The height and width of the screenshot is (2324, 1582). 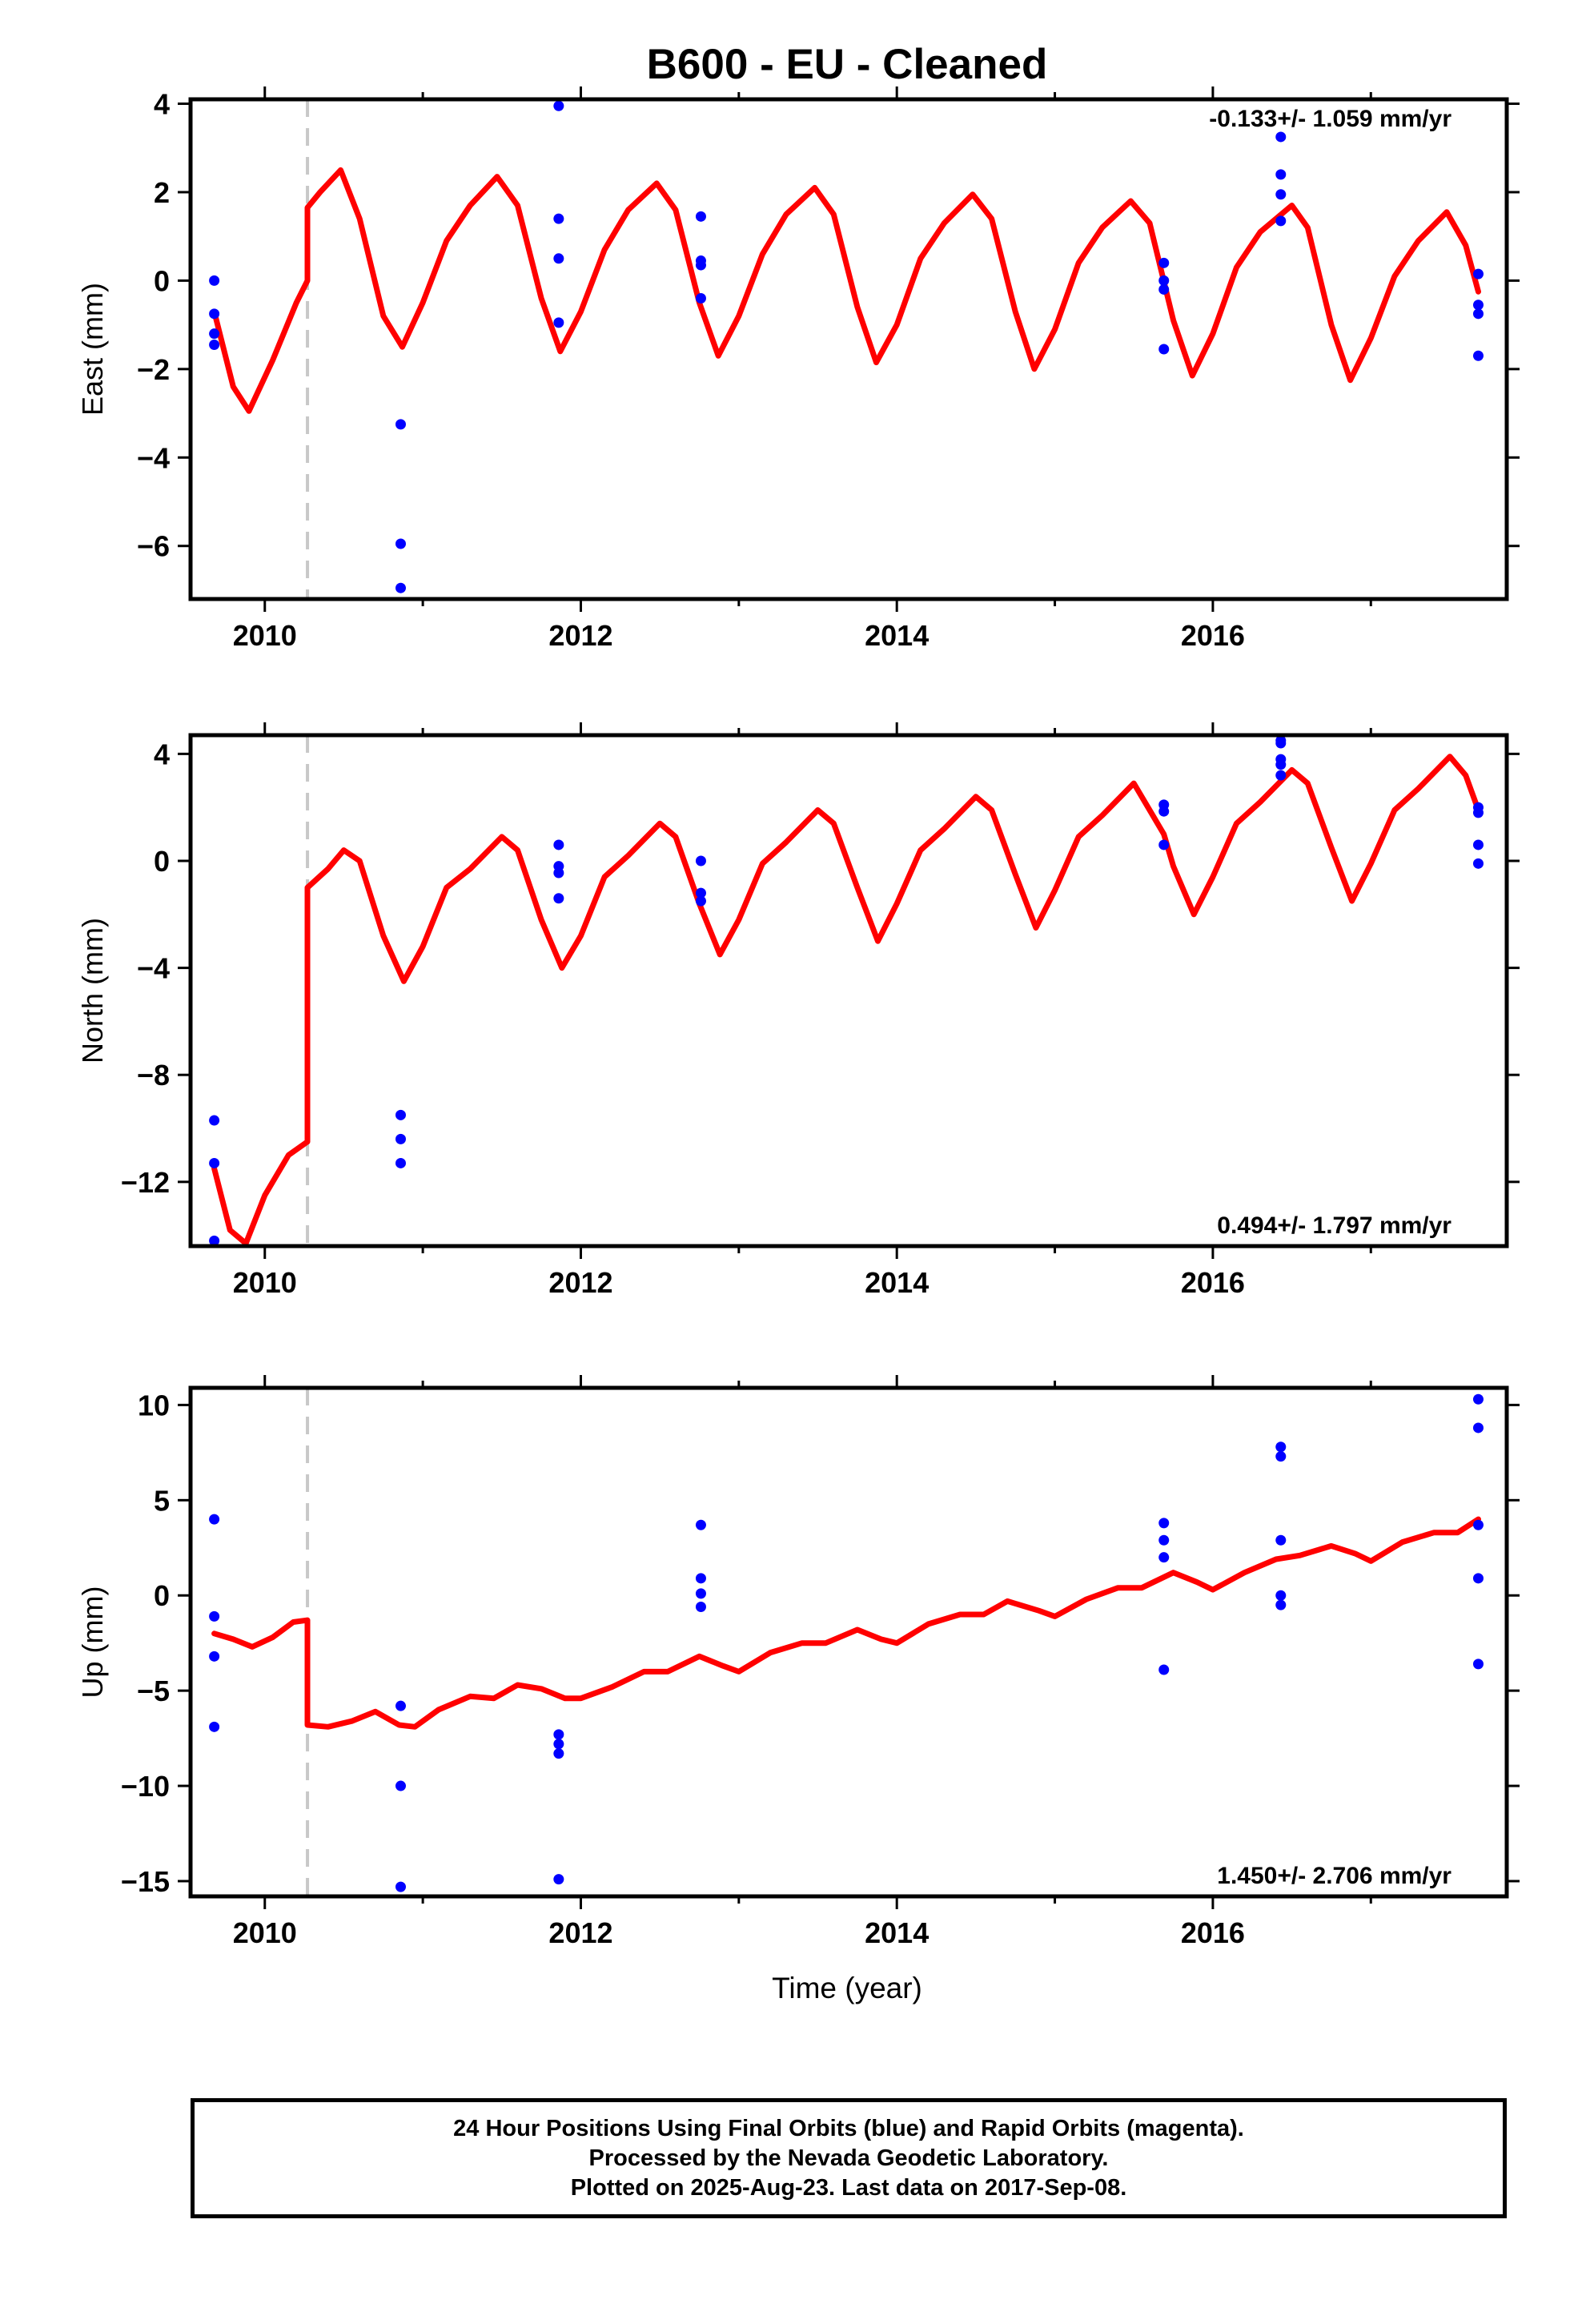 I want to click on x-axis-label: Time (year), so click(x=847, y=1988).